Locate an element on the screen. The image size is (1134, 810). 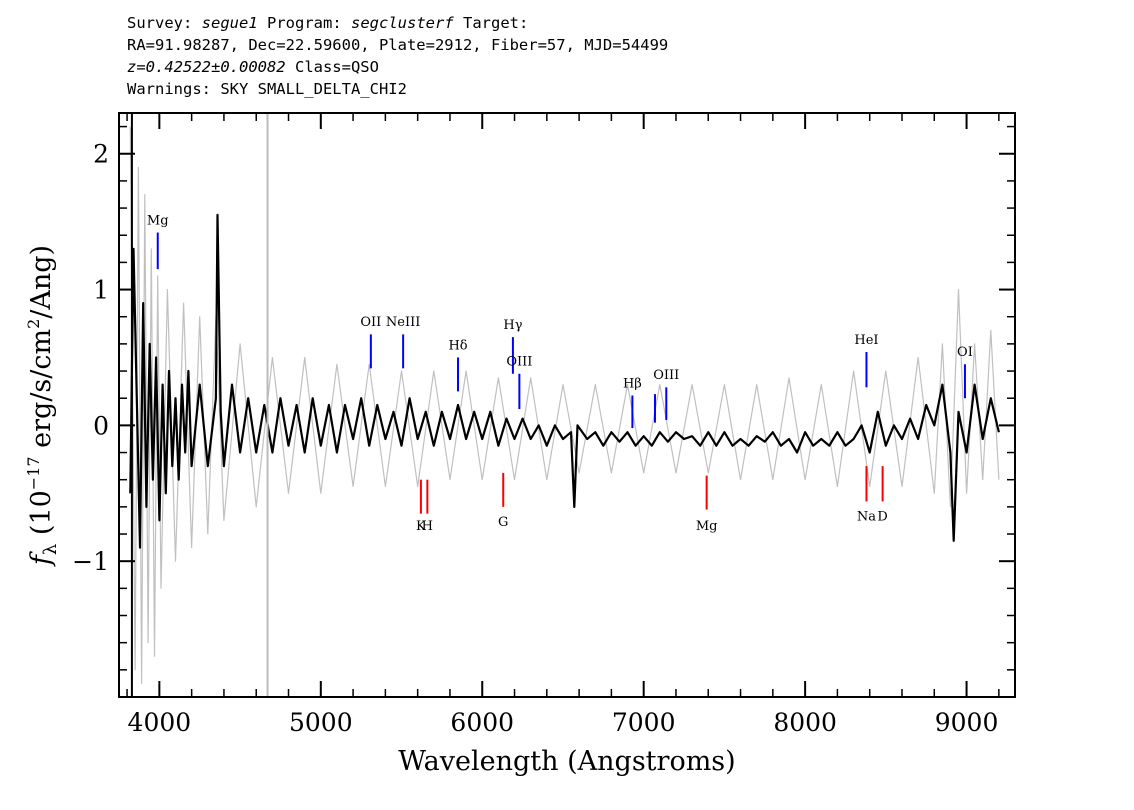
absorption-line-label-5: D is located at coordinates (882, 516).